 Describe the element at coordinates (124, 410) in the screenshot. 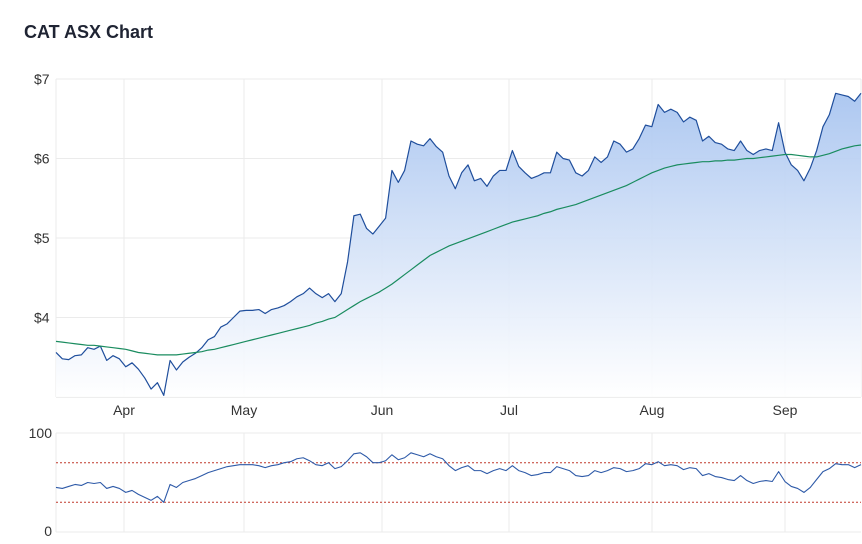

I see `x-tick-label: Apr` at that location.